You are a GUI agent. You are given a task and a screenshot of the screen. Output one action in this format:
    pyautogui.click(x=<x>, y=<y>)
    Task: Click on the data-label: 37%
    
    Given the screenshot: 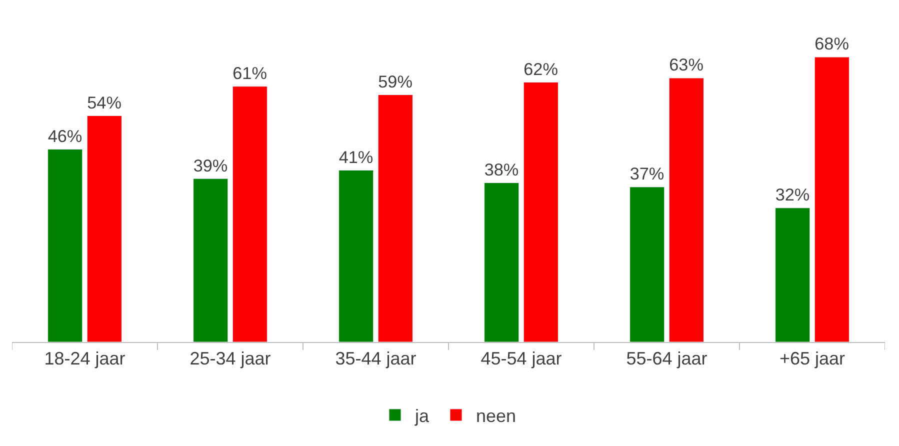 What is the action you would take?
    pyautogui.click(x=647, y=174)
    